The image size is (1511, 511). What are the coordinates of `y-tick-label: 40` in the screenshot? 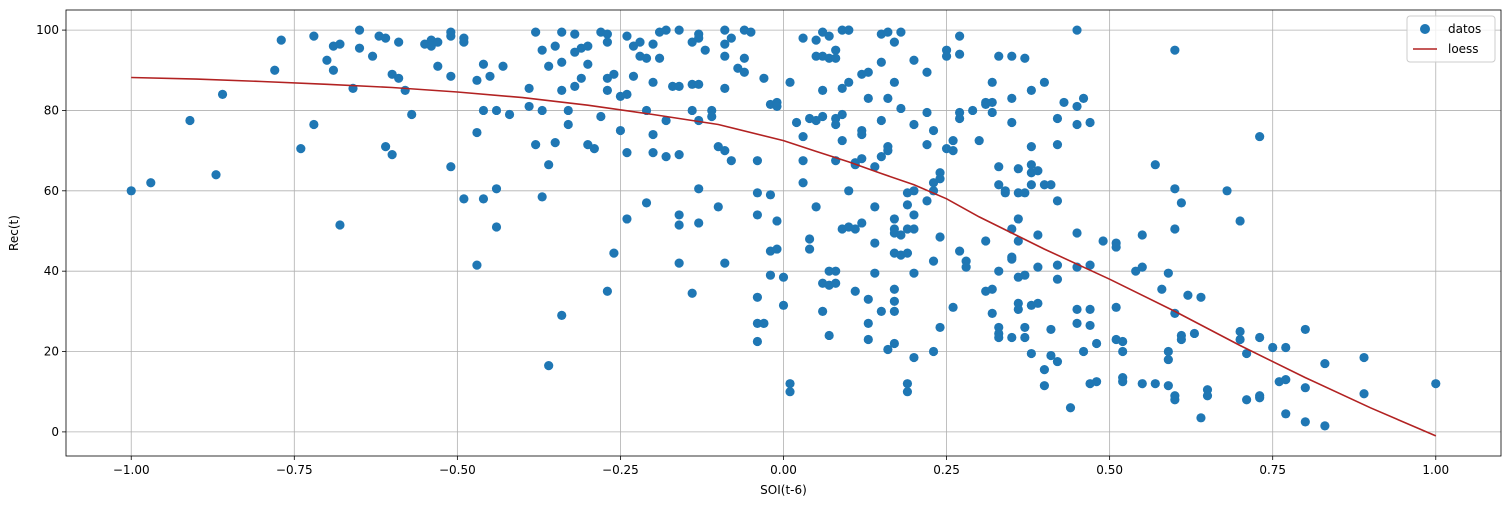 It's located at (51, 271).